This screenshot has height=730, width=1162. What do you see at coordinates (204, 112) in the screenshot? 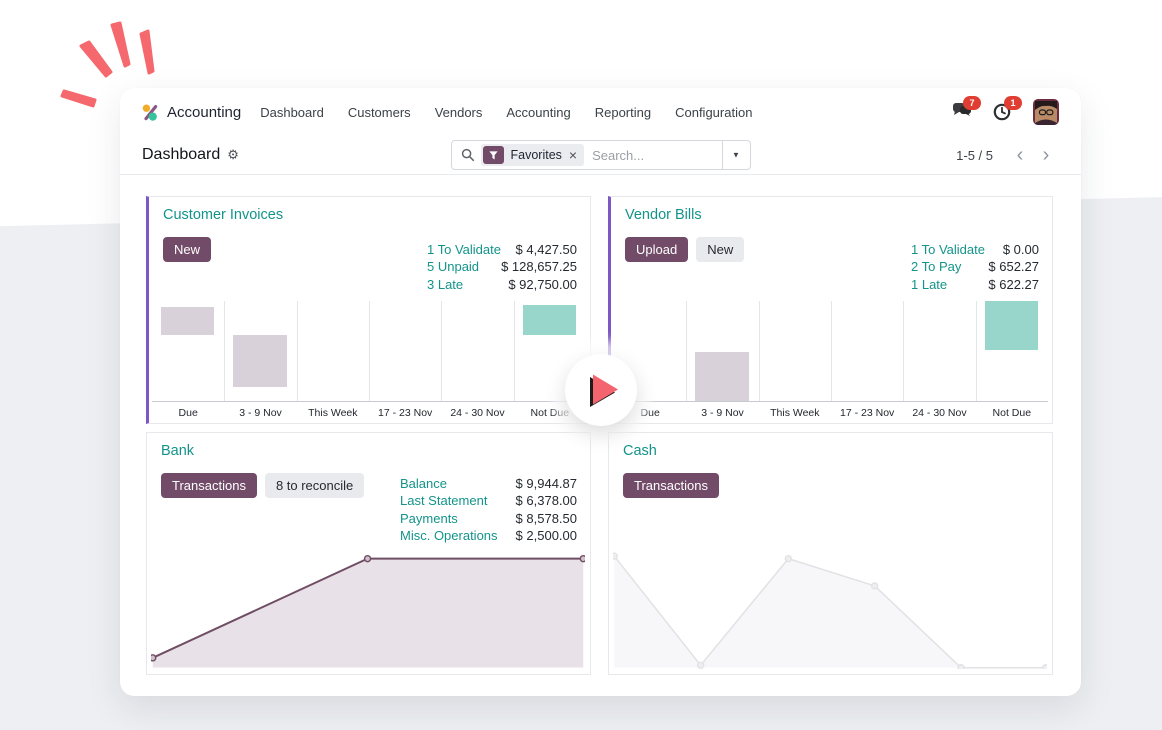
I see `app-name: Accounting` at bounding box center [204, 112].